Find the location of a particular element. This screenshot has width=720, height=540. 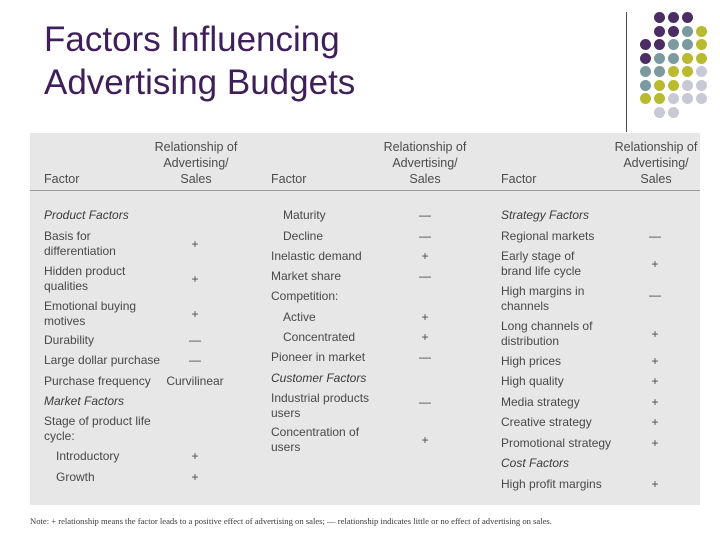

section-heading: Product Factors is located at coordinates (86, 215).